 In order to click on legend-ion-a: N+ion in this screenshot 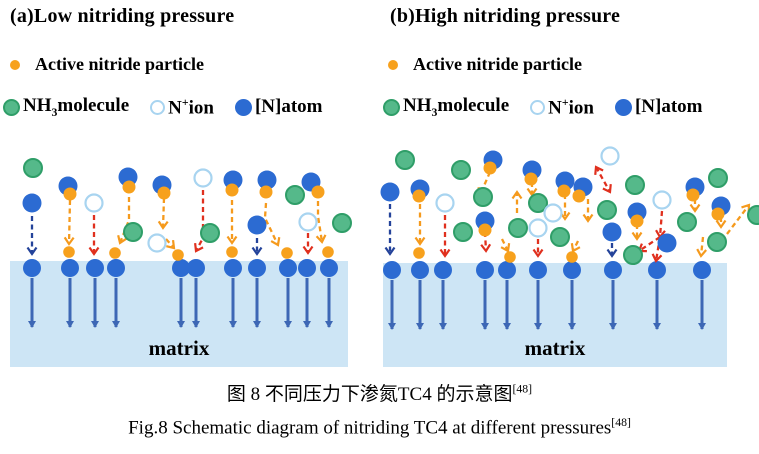, I will do `click(182, 107)`.